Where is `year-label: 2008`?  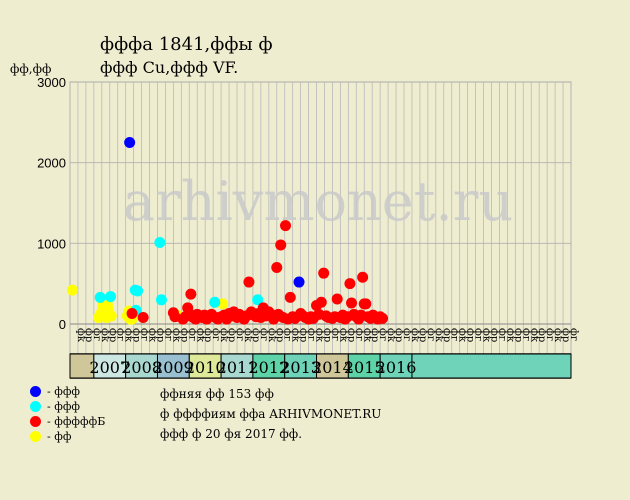 year-label: 2008 is located at coordinates (141, 367).